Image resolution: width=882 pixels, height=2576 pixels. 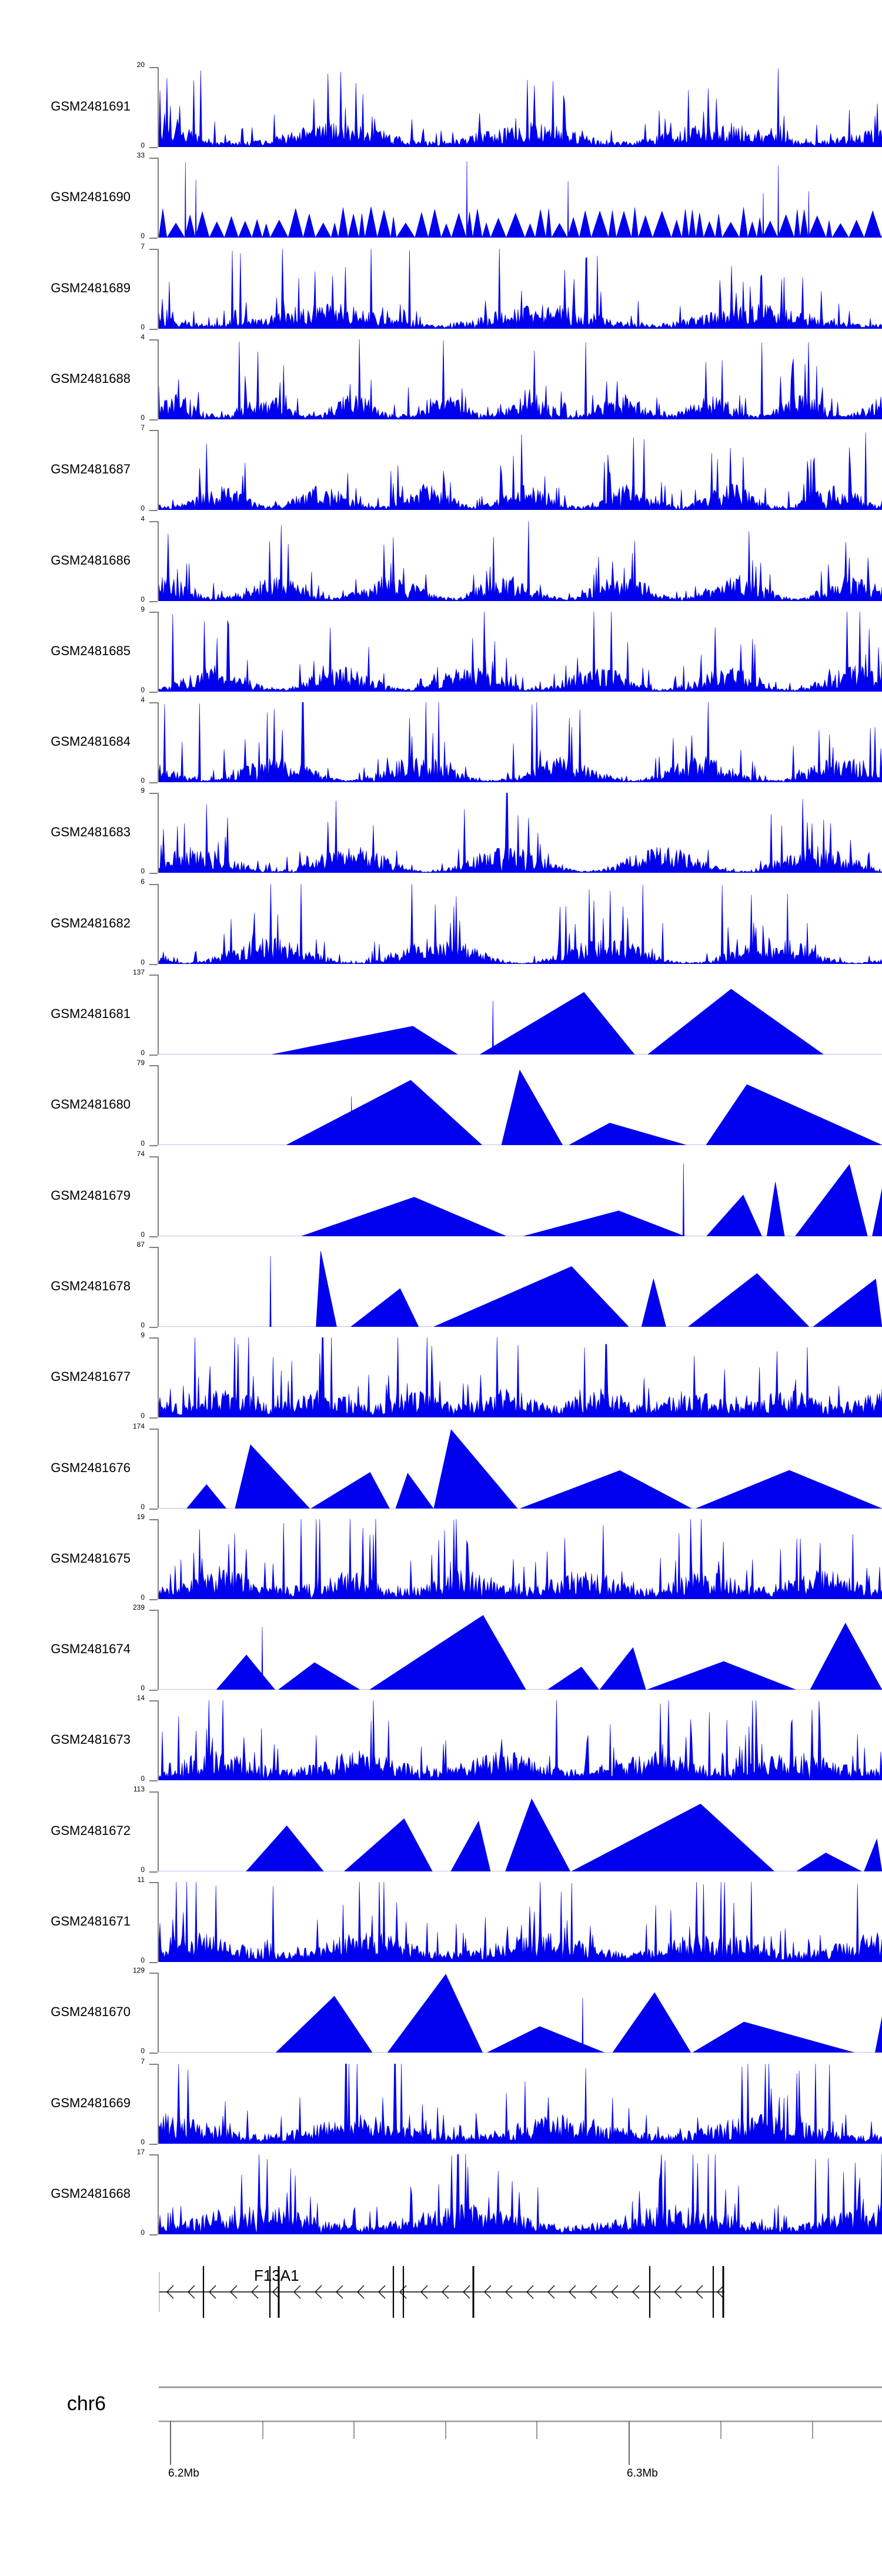 What do you see at coordinates (91, 2193) in the screenshot?
I see `track-sample-label: GSM2481668` at bounding box center [91, 2193].